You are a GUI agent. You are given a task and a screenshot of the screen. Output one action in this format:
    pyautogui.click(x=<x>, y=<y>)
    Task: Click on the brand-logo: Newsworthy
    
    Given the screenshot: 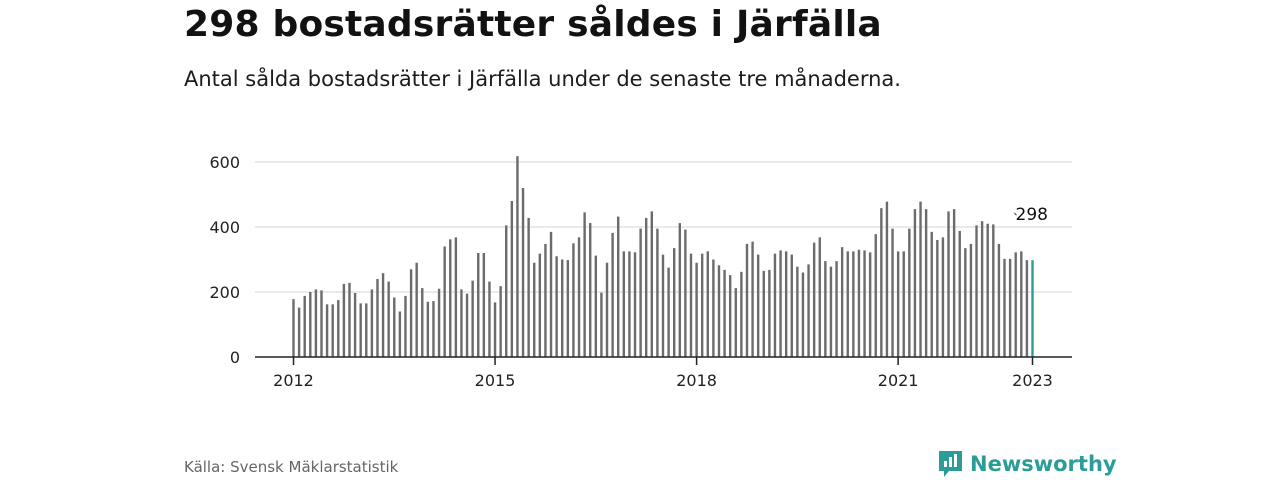 What is the action you would take?
    pyautogui.click(x=1027, y=464)
    